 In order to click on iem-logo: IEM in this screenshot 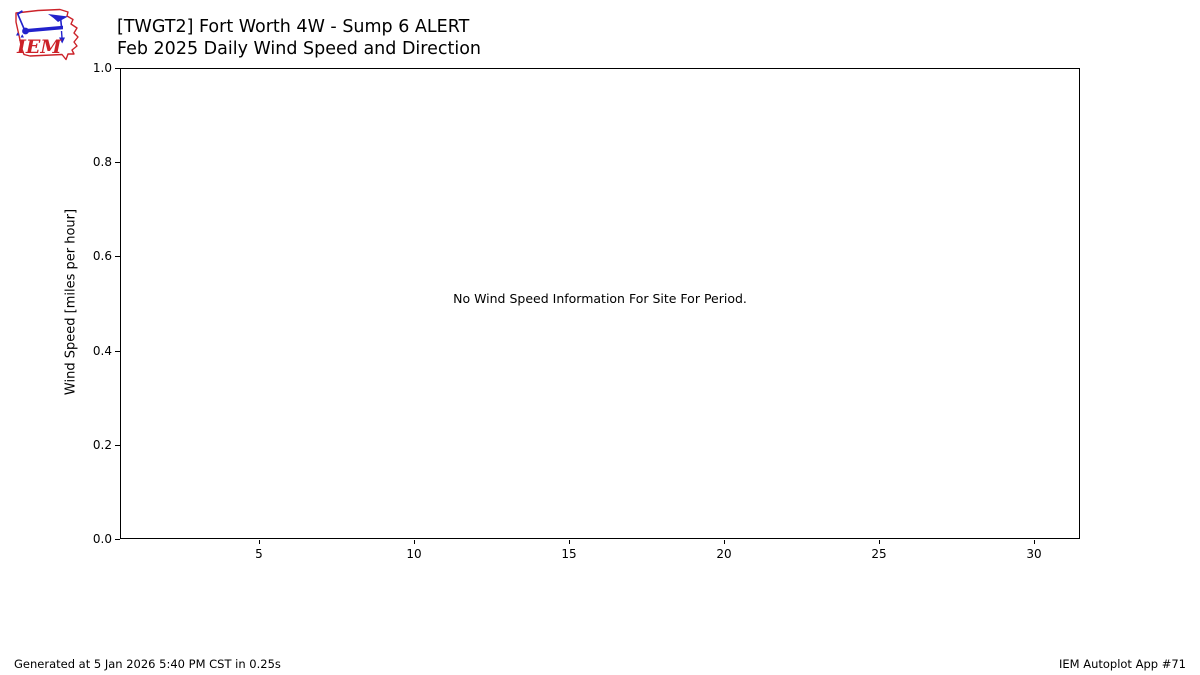, I will do `click(47, 34)`.